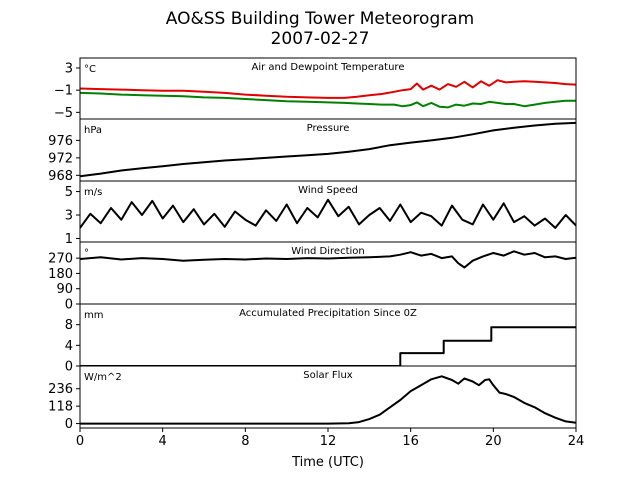  Describe the element at coordinates (69, 325) in the screenshot. I see `y-tick-label-precipitation-2: 8` at that location.